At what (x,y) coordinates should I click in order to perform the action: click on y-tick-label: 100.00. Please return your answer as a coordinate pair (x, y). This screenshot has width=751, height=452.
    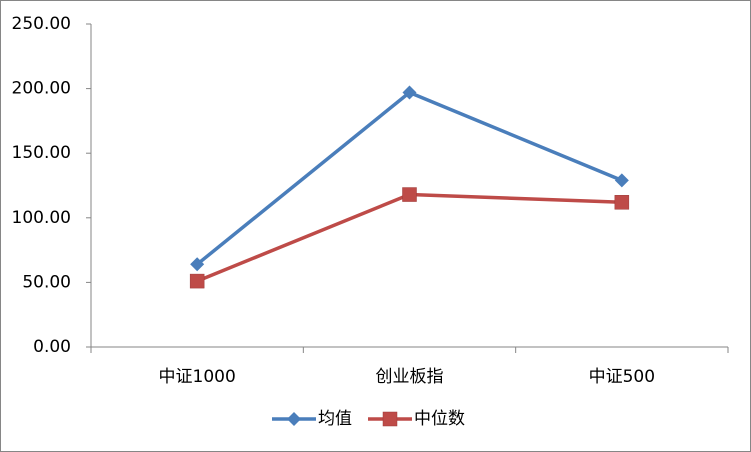
    Looking at the image, I should click on (41, 218).